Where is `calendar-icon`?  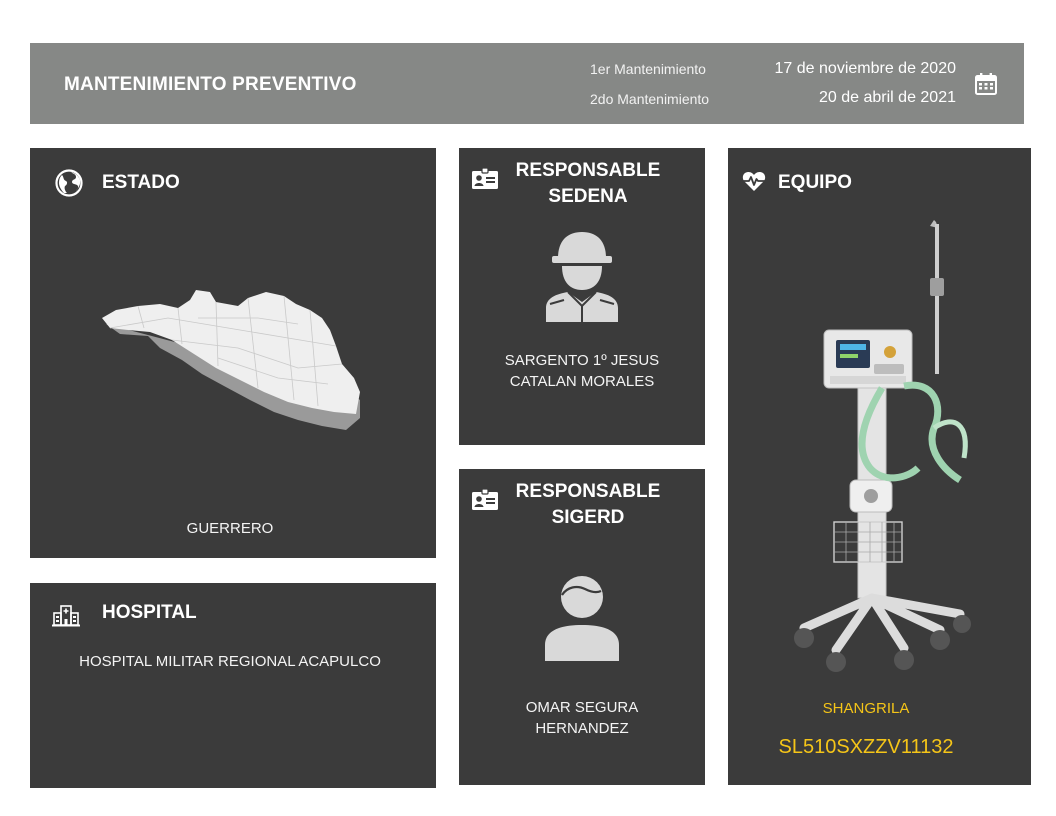
calendar-icon is located at coordinates (986, 84).